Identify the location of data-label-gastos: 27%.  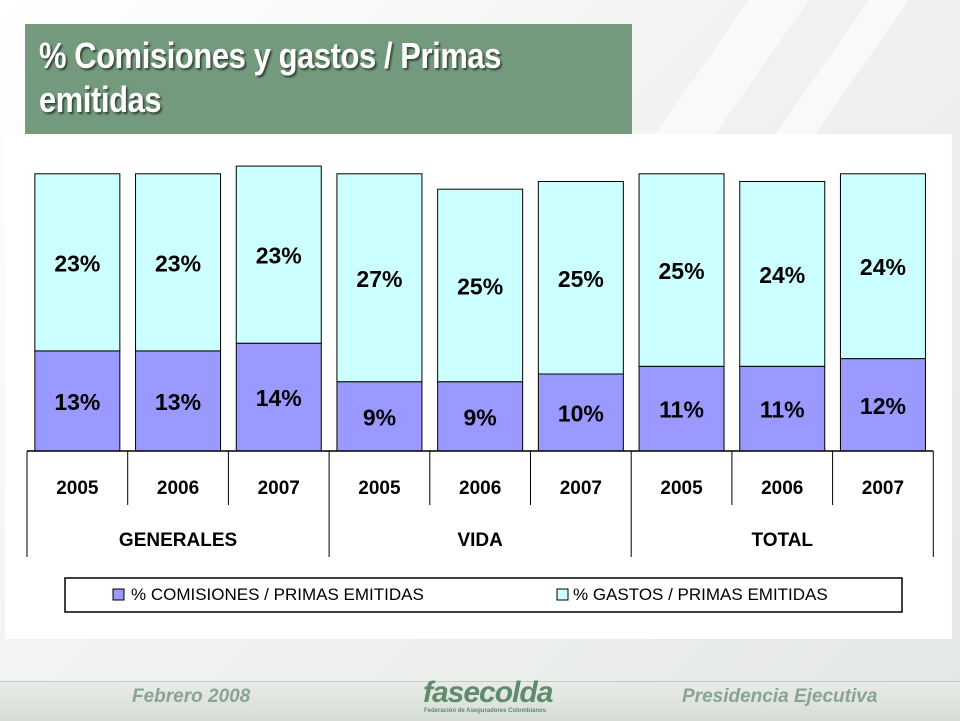
(379, 279).